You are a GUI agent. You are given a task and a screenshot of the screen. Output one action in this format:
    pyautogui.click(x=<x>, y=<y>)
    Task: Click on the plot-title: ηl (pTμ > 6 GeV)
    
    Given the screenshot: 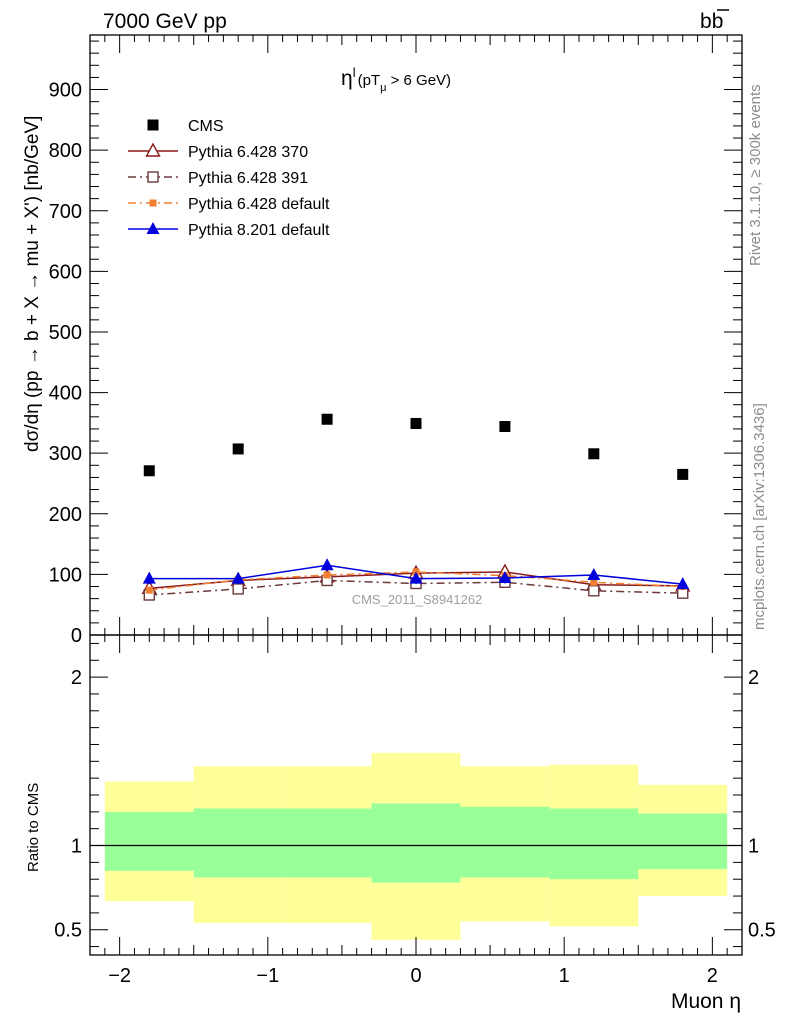 What is the action you would take?
    pyautogui.click(x=396, y=79)
    